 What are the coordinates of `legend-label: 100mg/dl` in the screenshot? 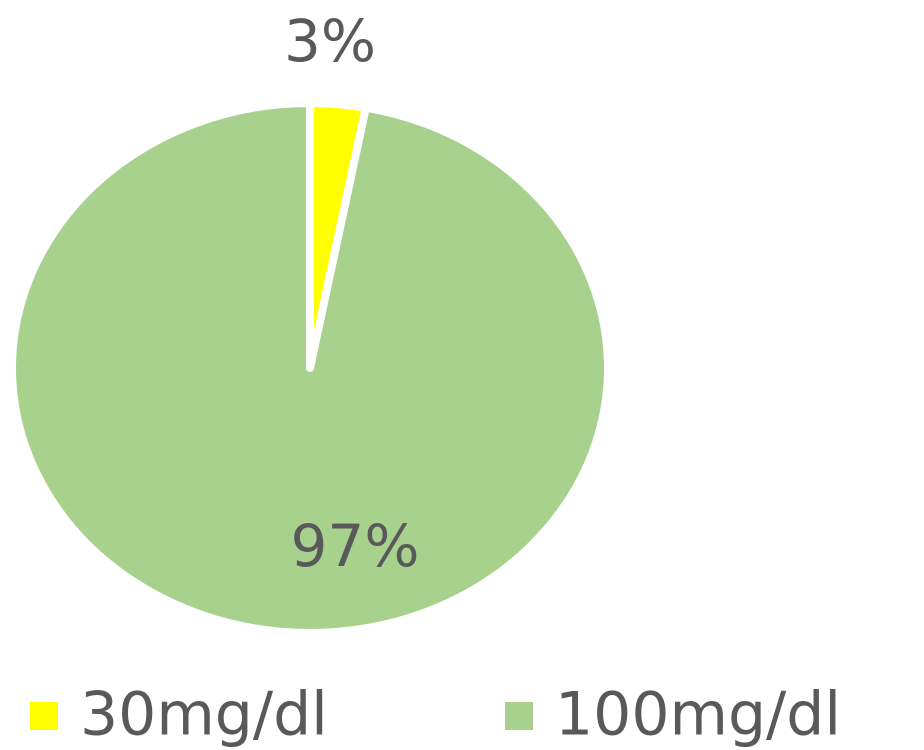 It's located at (698, 715).